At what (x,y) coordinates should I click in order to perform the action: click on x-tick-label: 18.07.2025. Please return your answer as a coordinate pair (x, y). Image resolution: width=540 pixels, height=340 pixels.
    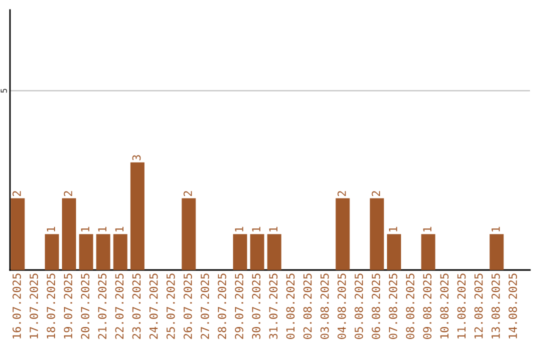
    Looking at the image, I should click on (51, 306).